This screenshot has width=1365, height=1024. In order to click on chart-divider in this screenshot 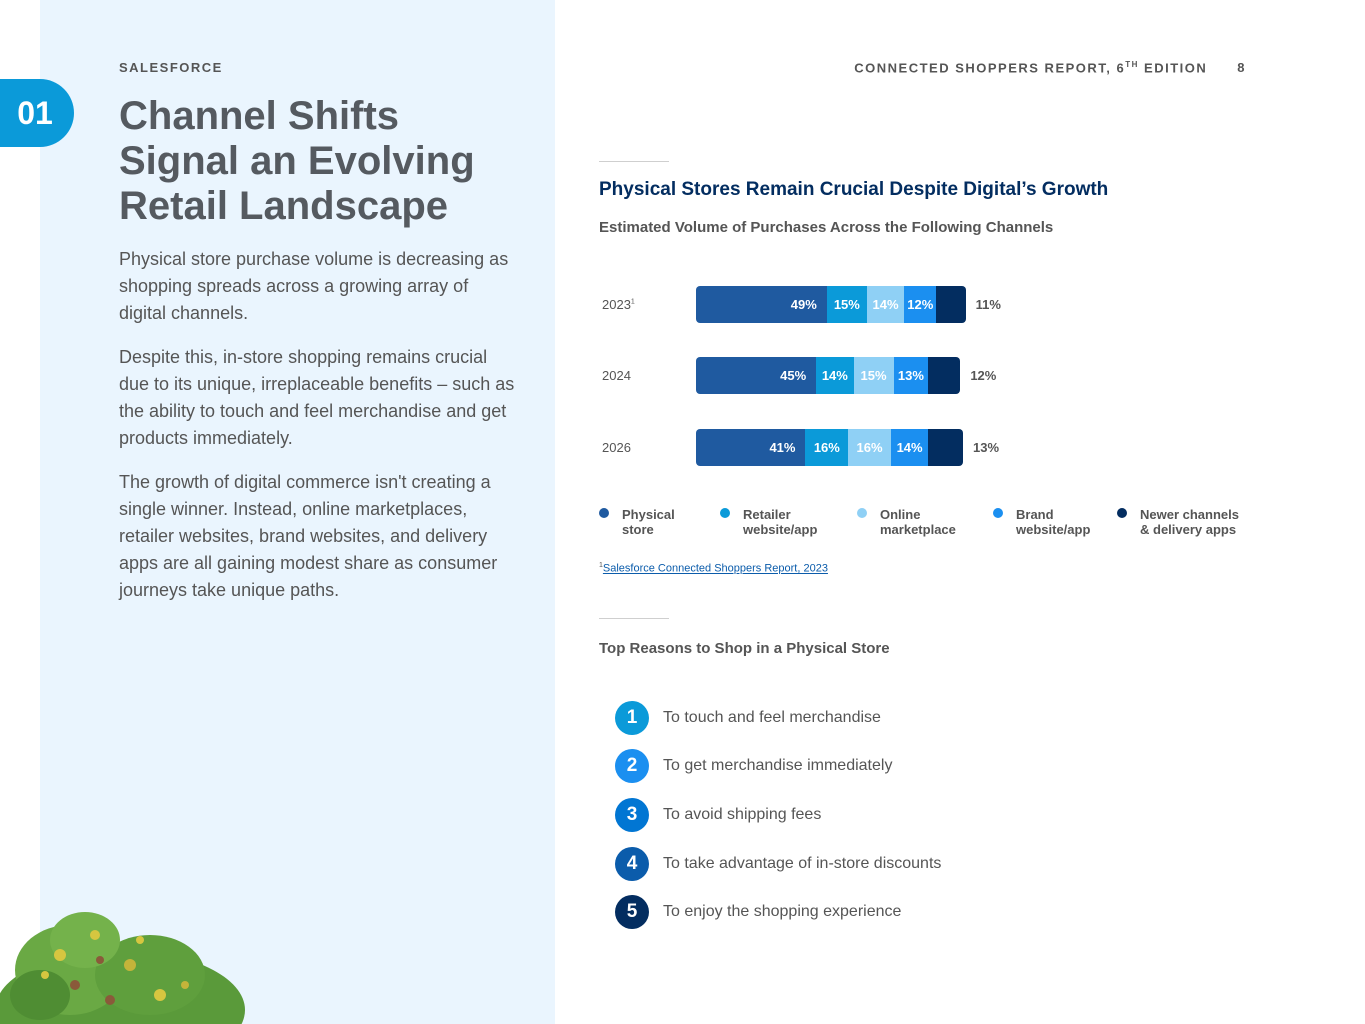, I will do `click(634, 161)`.